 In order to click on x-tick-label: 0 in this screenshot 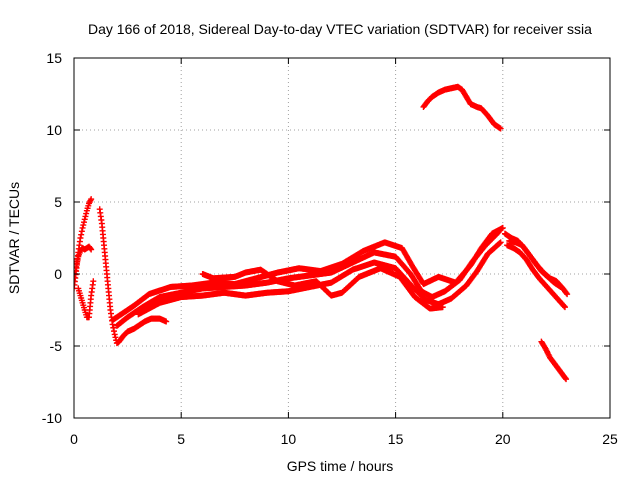, I will do `click(74, 439)`.